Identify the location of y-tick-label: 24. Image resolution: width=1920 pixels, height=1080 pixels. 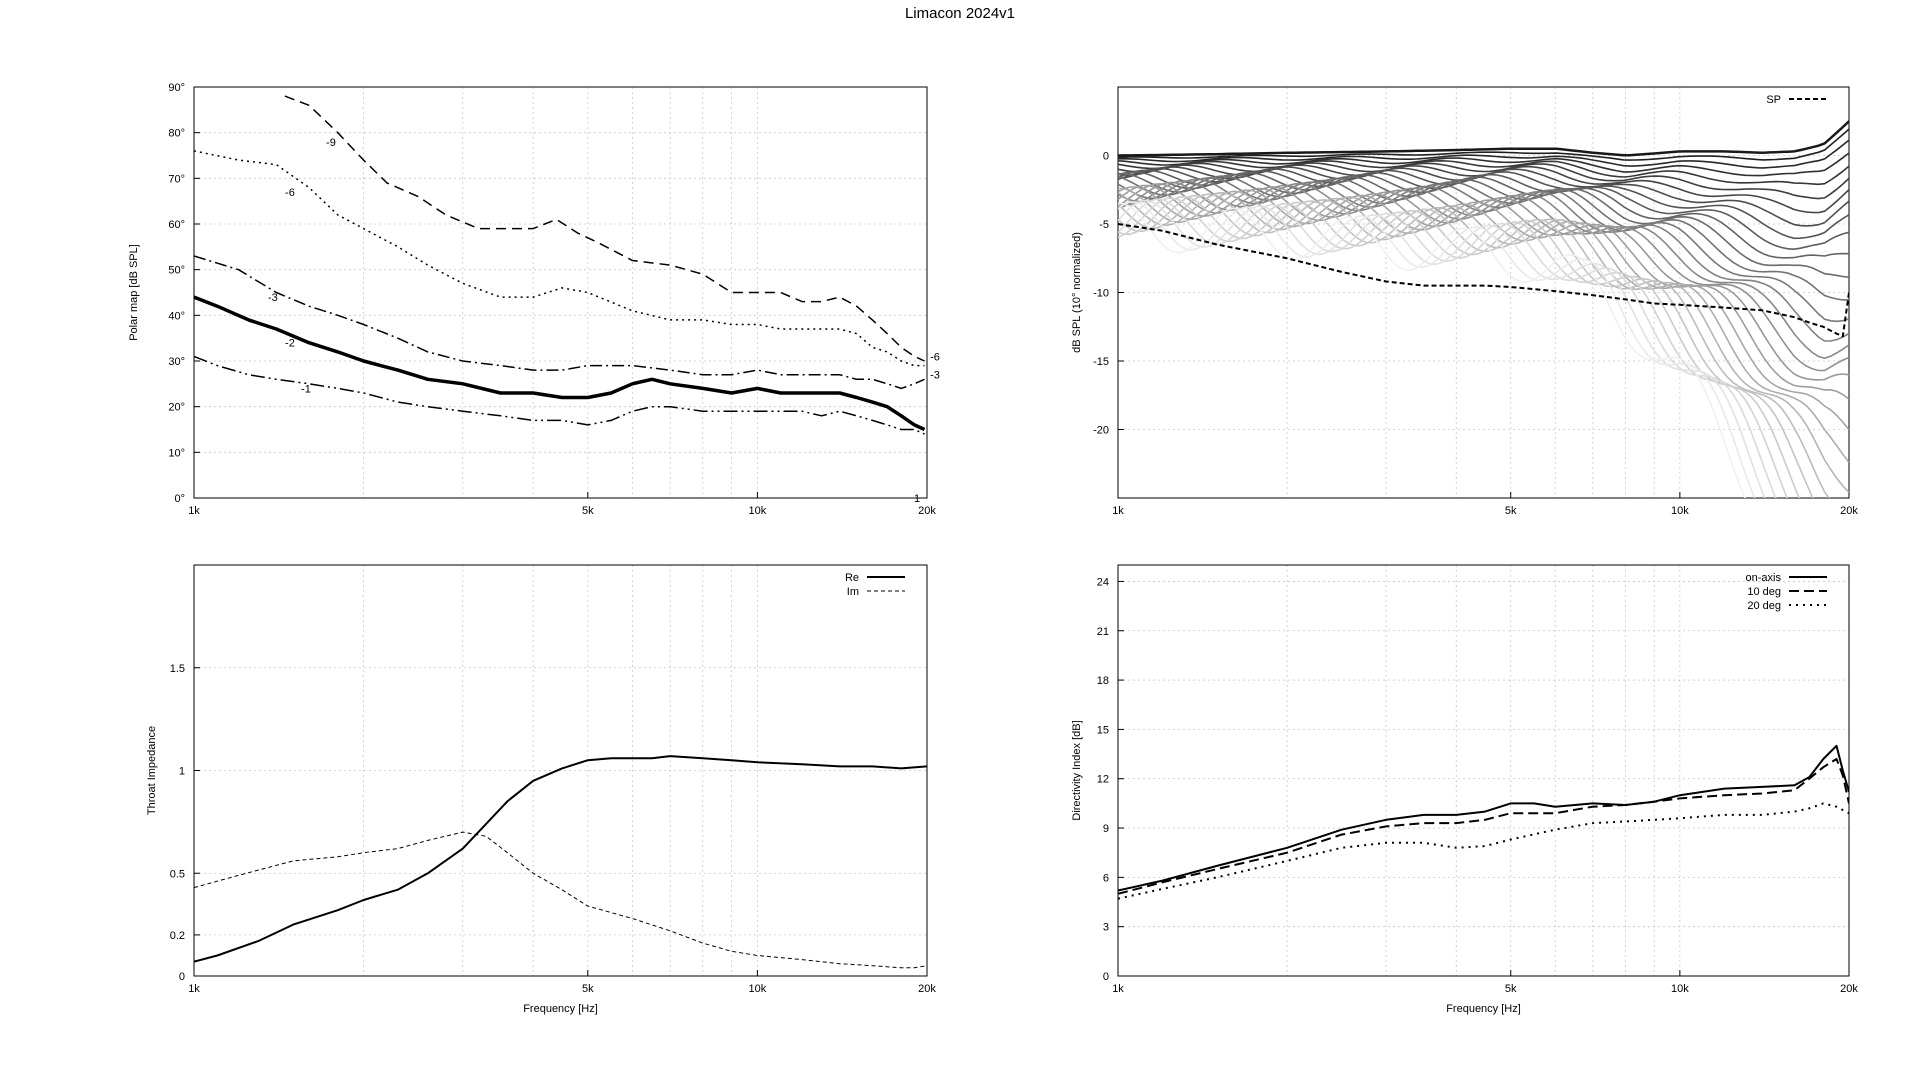
(1103, 582).